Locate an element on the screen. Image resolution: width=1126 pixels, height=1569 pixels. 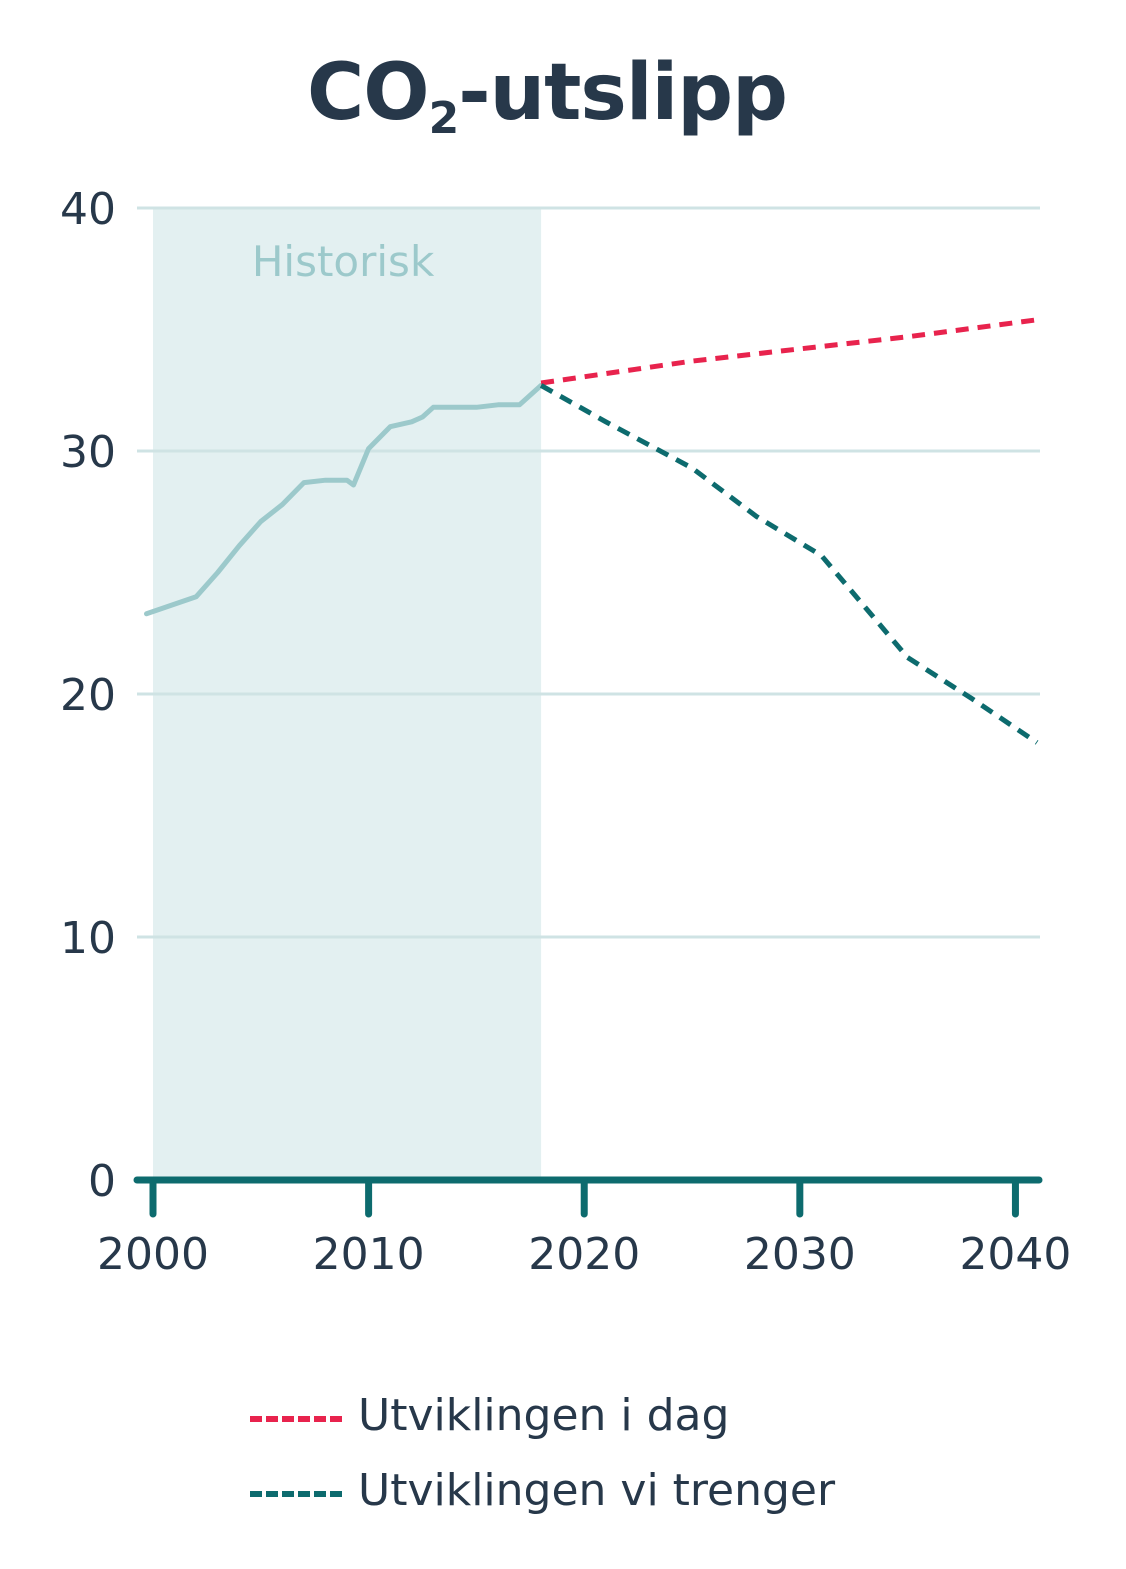
y-tick-label-30: 30 is located at coordinates (88, 452).